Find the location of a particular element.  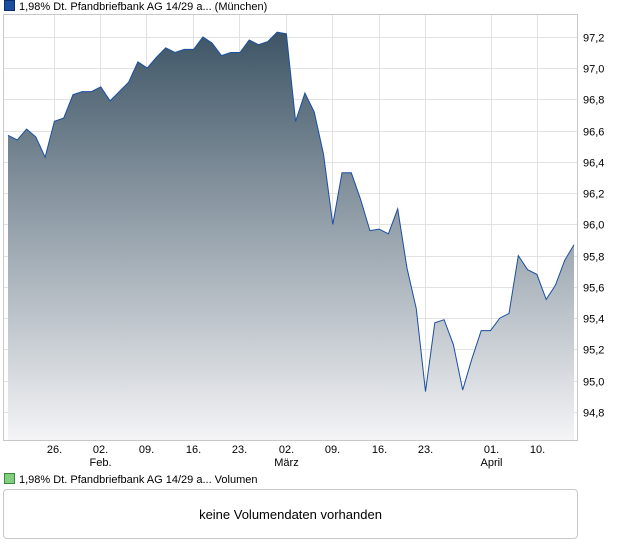

y-tick-label: 96,0 is located at coordinates (593, 226).